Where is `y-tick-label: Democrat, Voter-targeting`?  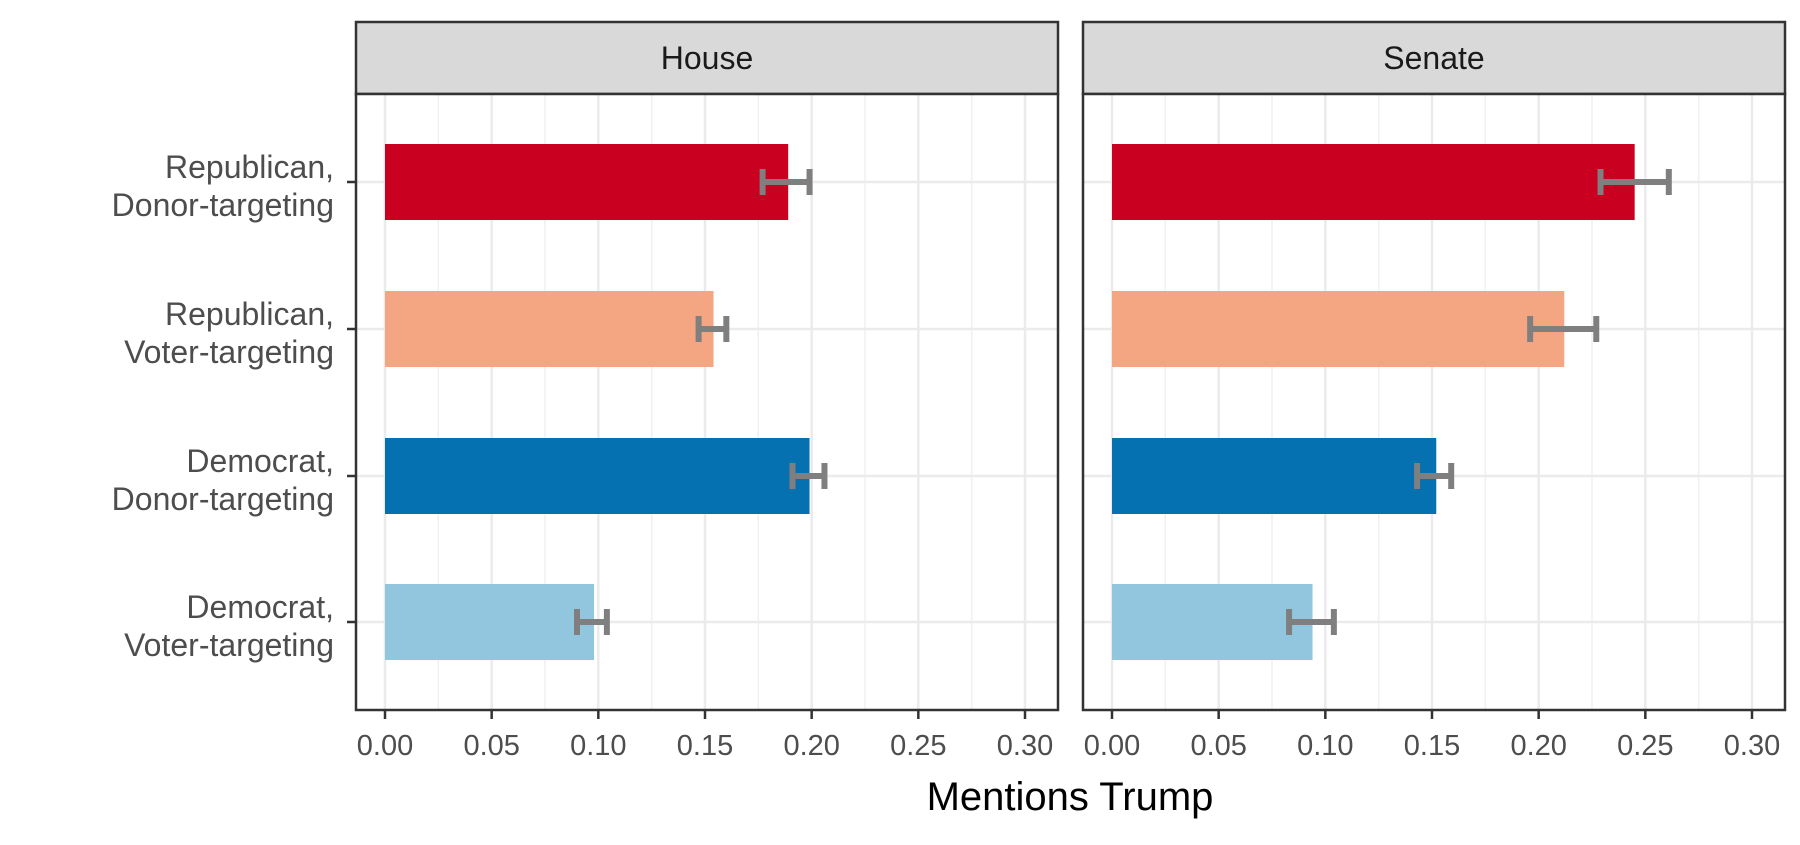
y-tick-label: Democrat, Voter-targeting is located at coordinates (229, 626).